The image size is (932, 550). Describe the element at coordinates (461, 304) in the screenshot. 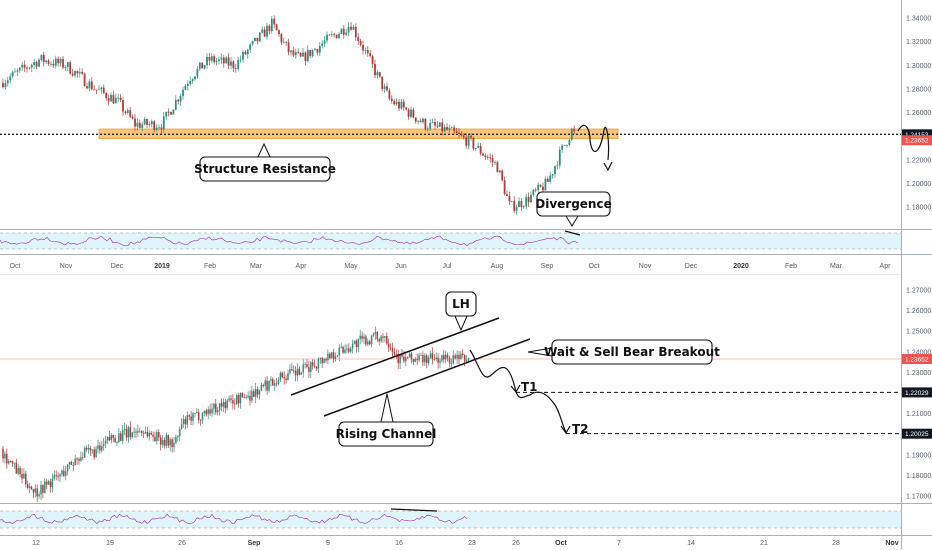

I see `lh-callout-box` at that location.